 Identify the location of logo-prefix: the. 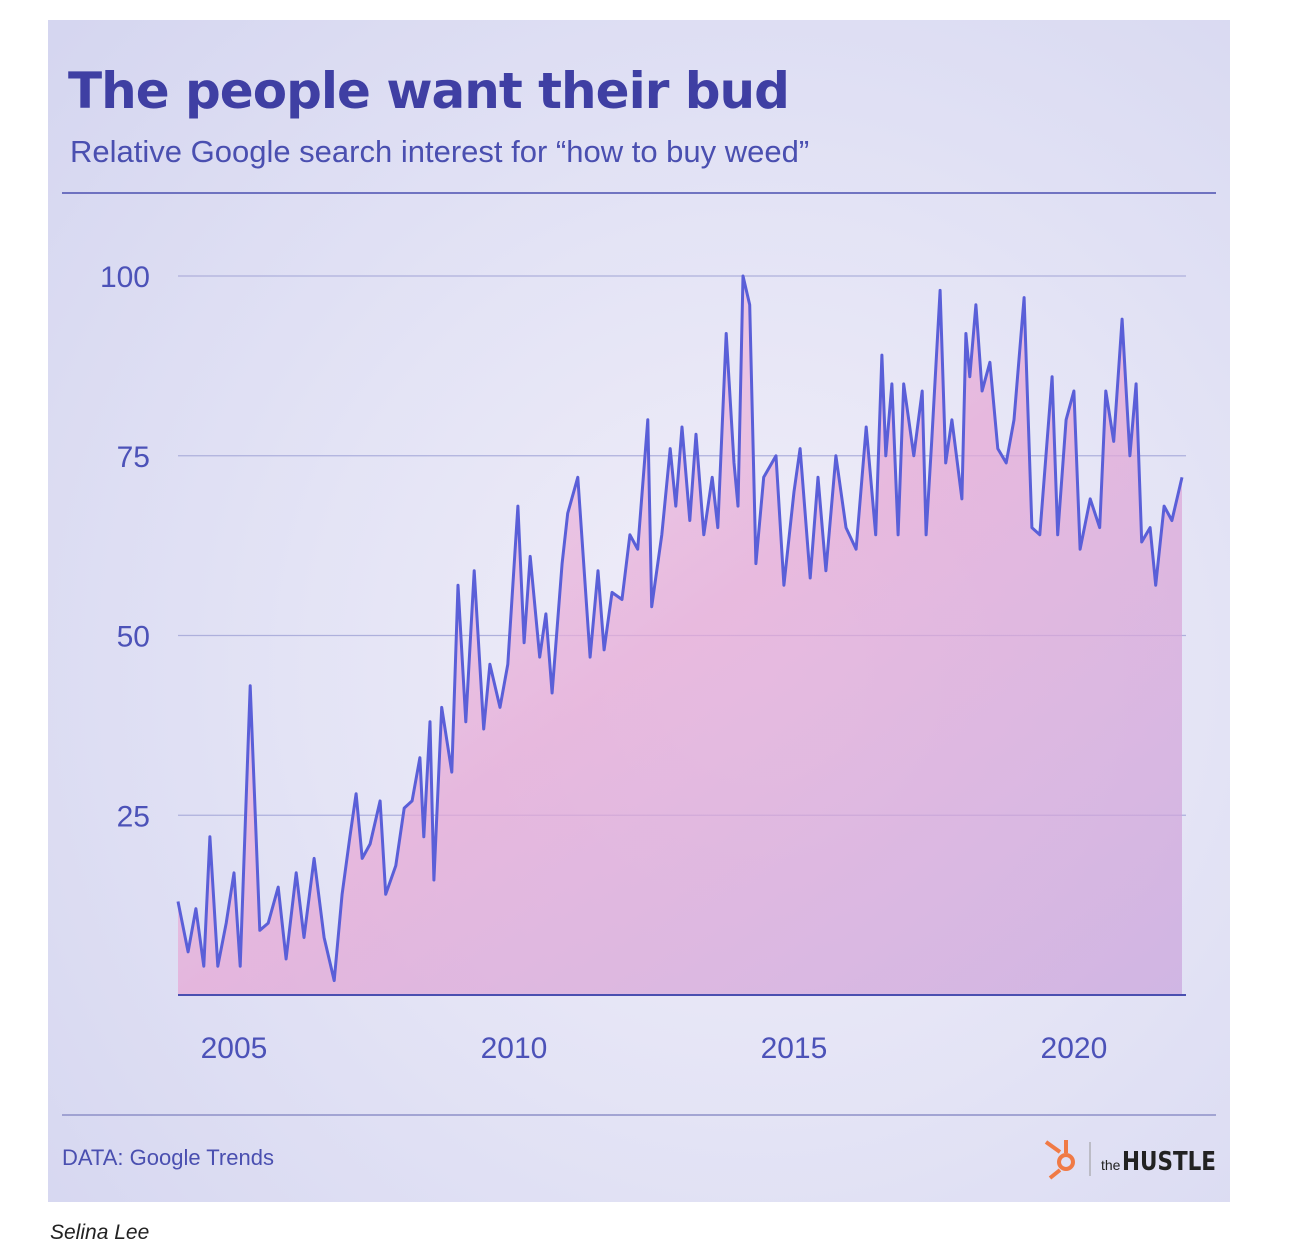
(1111, 1165).